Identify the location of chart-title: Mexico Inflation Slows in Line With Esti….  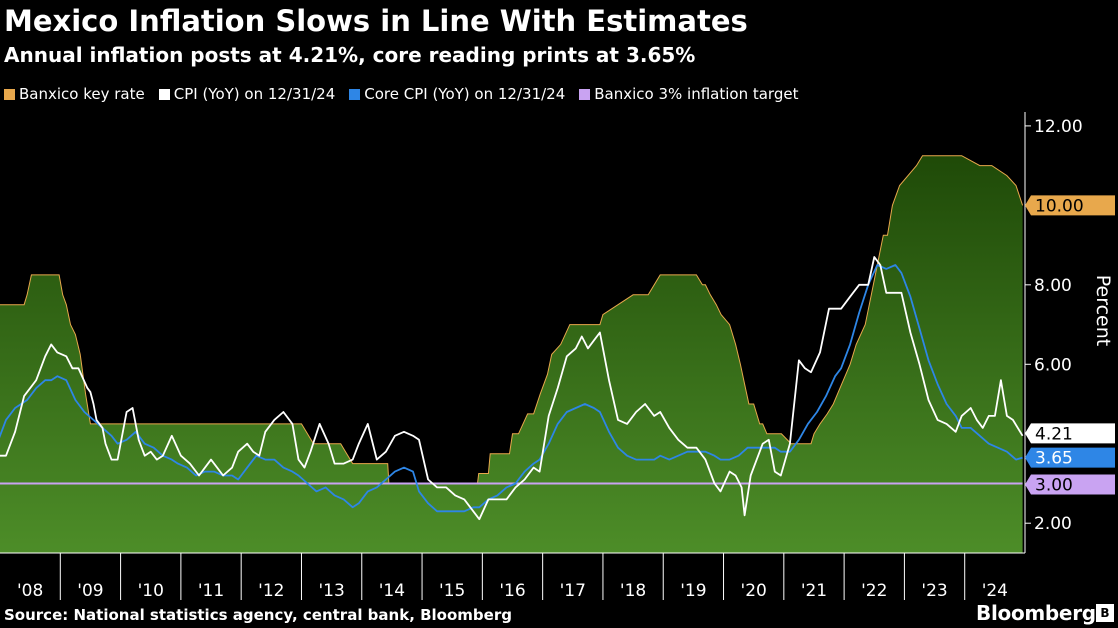
(376, 21).